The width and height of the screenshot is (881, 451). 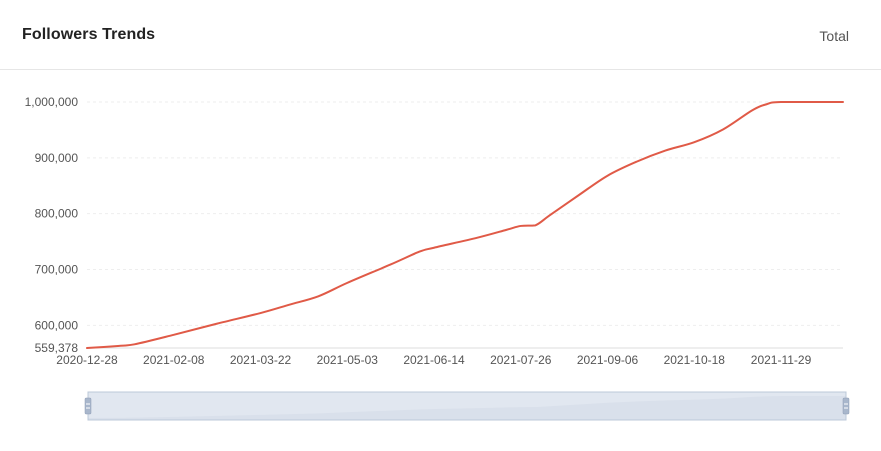 I want to click on y-tick-label: 900,000, so click(x=57, y=158).